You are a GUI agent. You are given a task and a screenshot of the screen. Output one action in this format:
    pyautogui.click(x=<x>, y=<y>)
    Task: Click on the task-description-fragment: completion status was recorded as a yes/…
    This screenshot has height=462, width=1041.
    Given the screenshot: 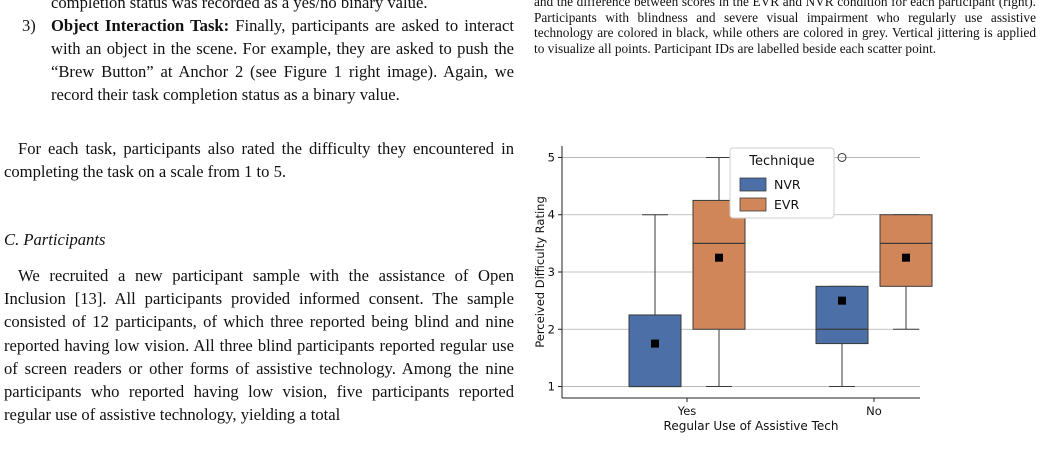 What is the action you would take?
    pyautogui.click(x=239, y=6)
    